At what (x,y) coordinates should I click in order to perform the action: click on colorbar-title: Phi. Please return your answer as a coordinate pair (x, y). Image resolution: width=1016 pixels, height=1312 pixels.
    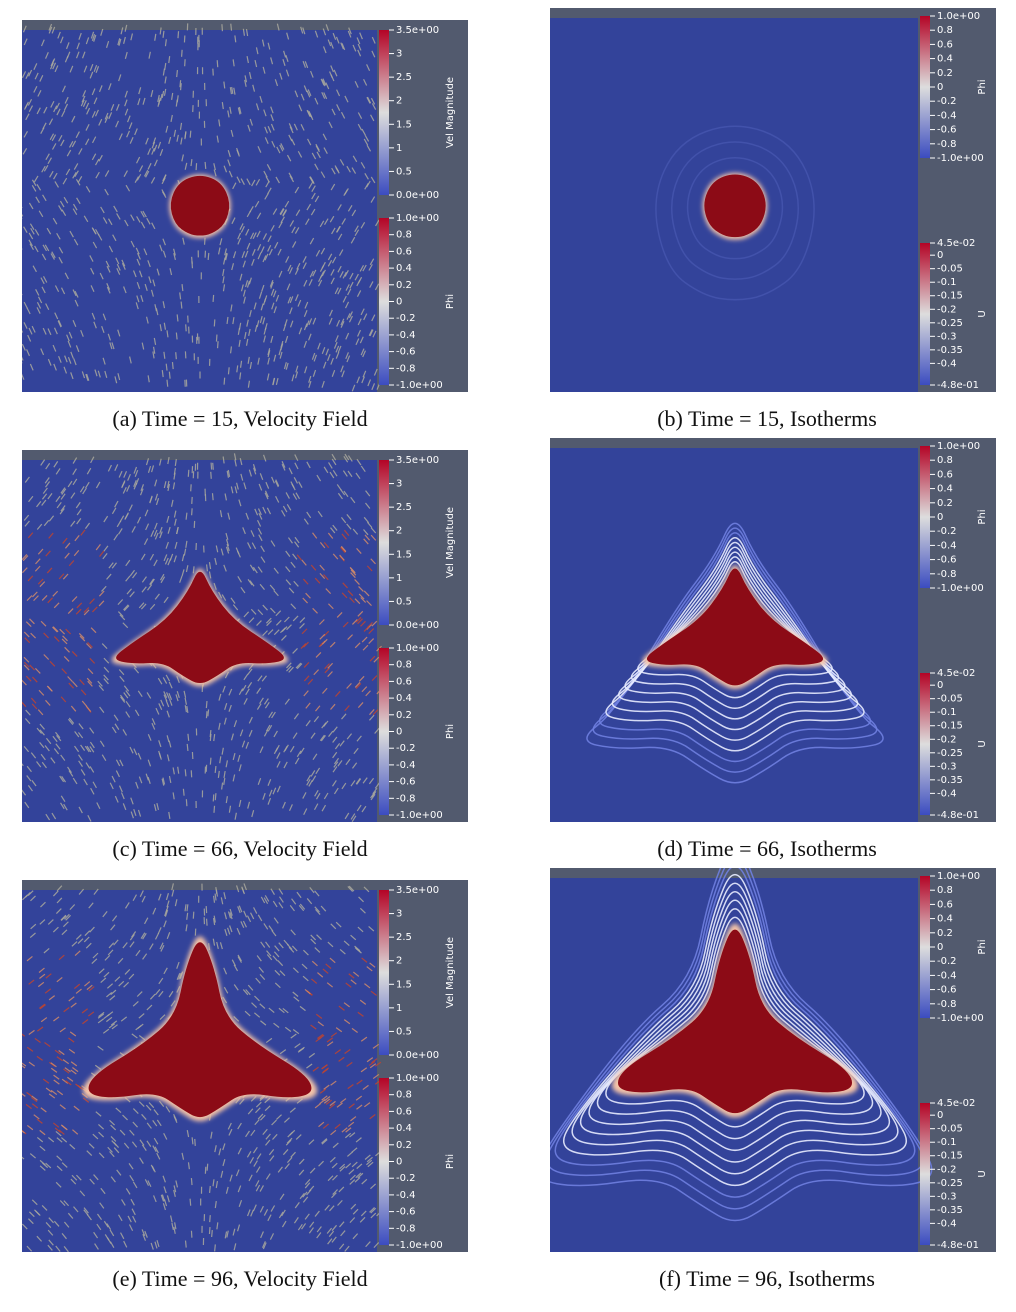
    Looking at the image, I should click on (982, 86).